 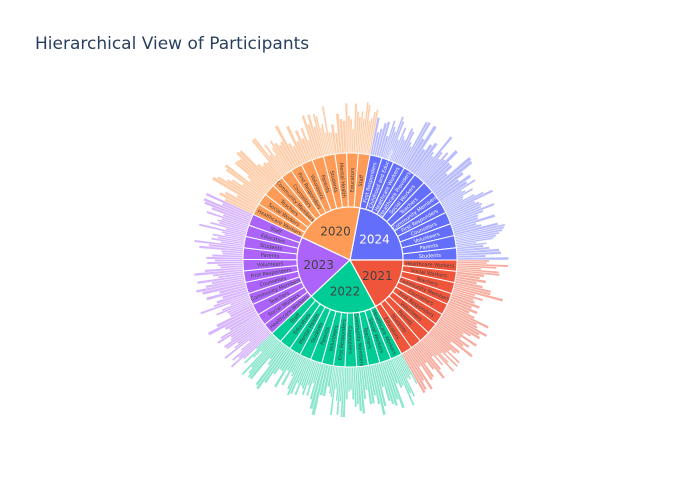 I want to click on year-slice-2022, so click(x=343, y=286).